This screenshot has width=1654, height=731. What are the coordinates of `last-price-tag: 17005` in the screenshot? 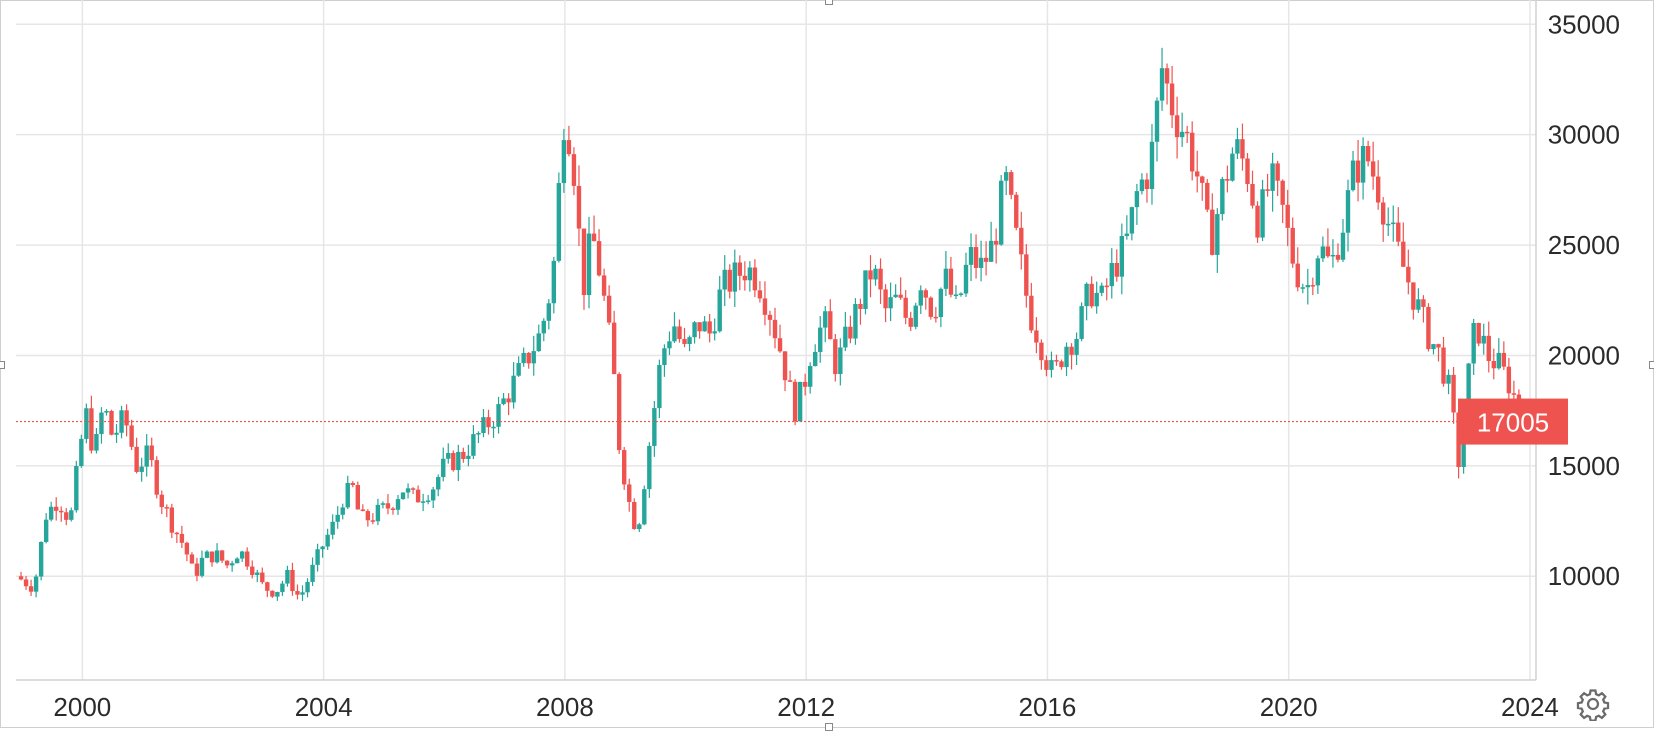 It's located at (1513, 421).